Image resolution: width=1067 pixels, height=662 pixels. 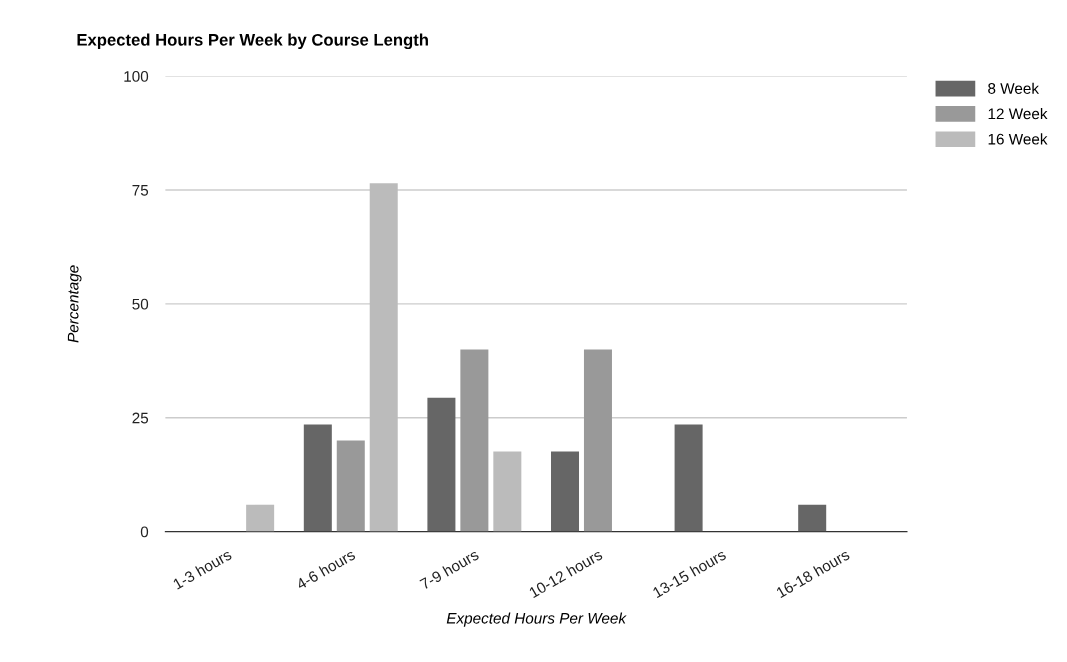 I want to click on y-tick-label: 100, so click(x=136, y=76).